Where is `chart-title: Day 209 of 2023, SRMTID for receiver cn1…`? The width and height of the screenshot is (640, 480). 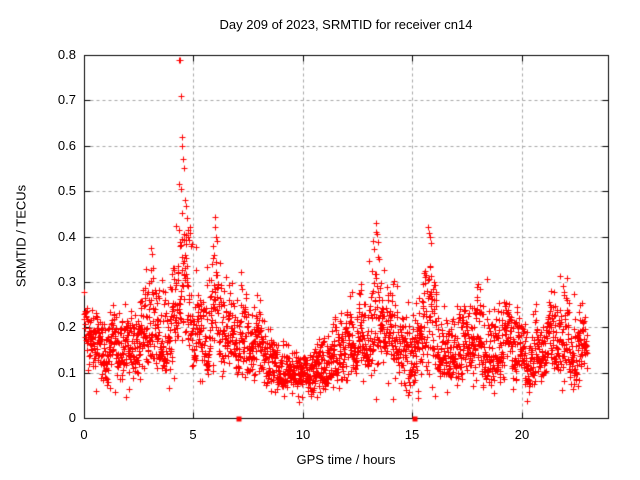
chart-title: Day 209 of 2023, SRMTID for receiver cn1… is located at coordinates (346, 24).